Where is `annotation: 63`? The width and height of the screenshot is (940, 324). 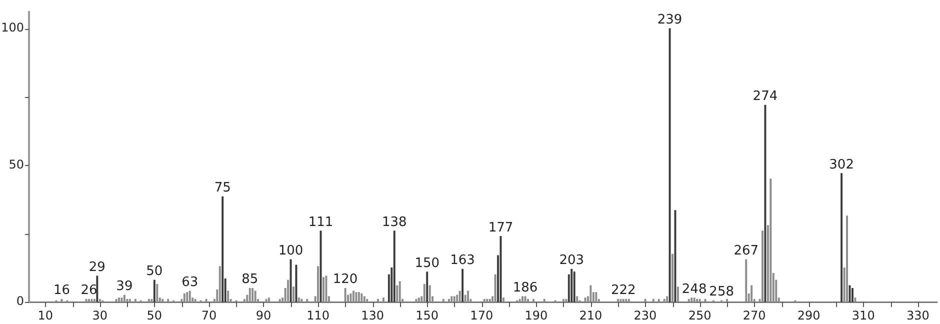
annotation: 63 is located at coordinates (190, 282).